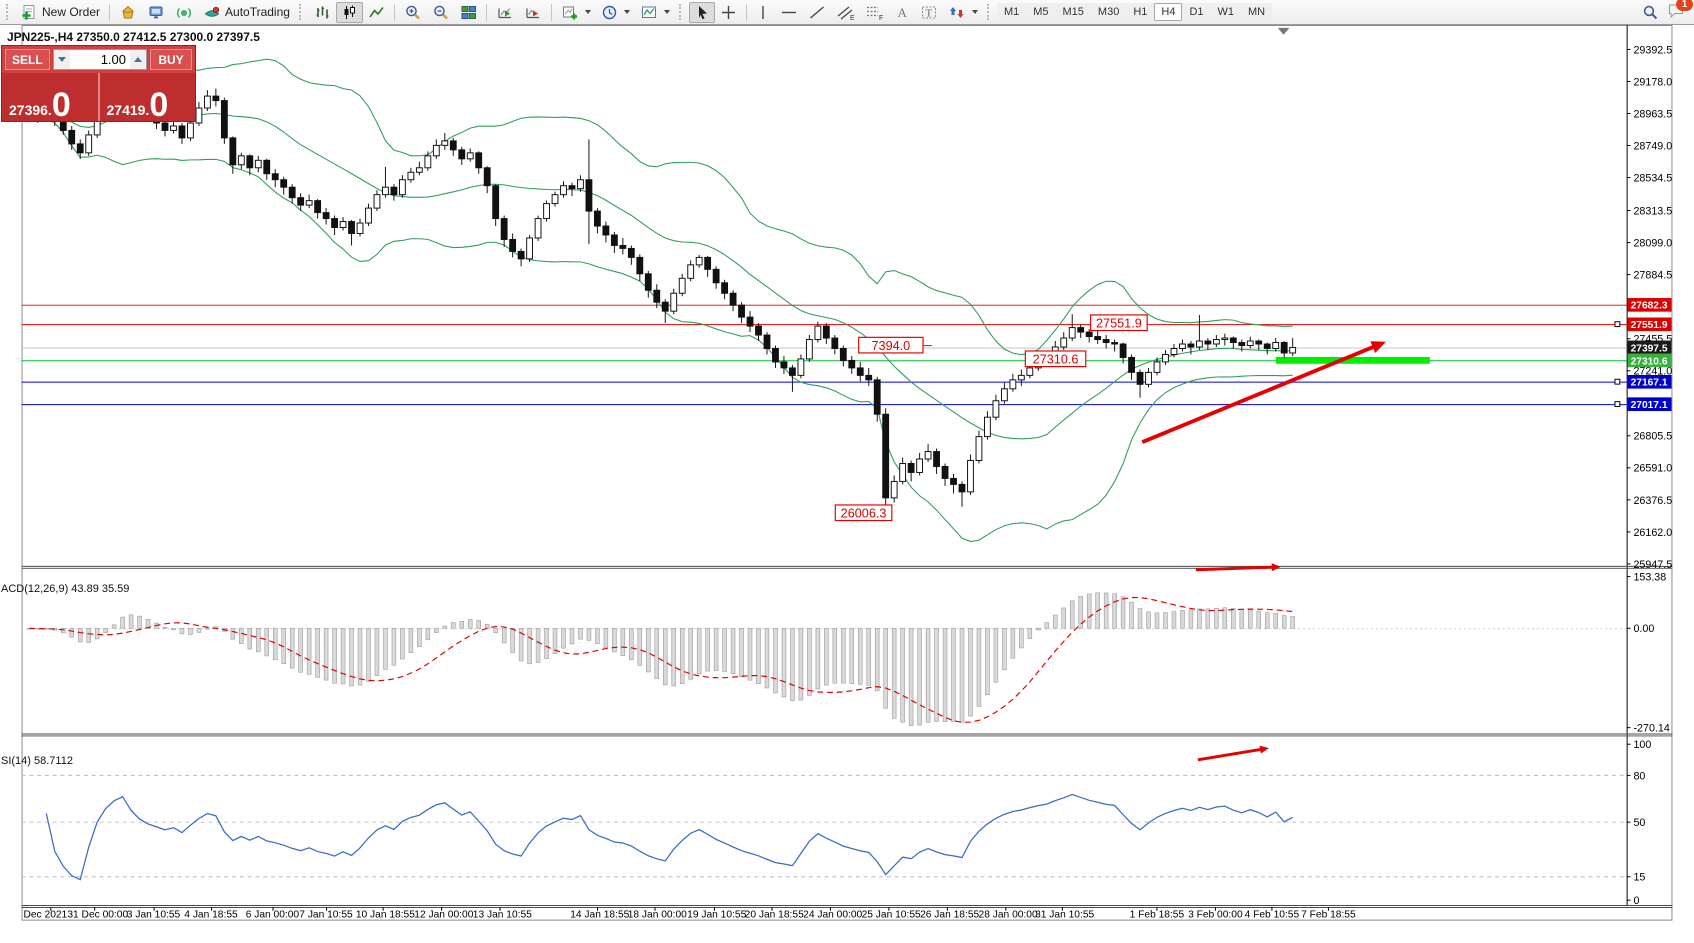  I want to click on tab-timeframe-h4: H4, so click(1168, 12).